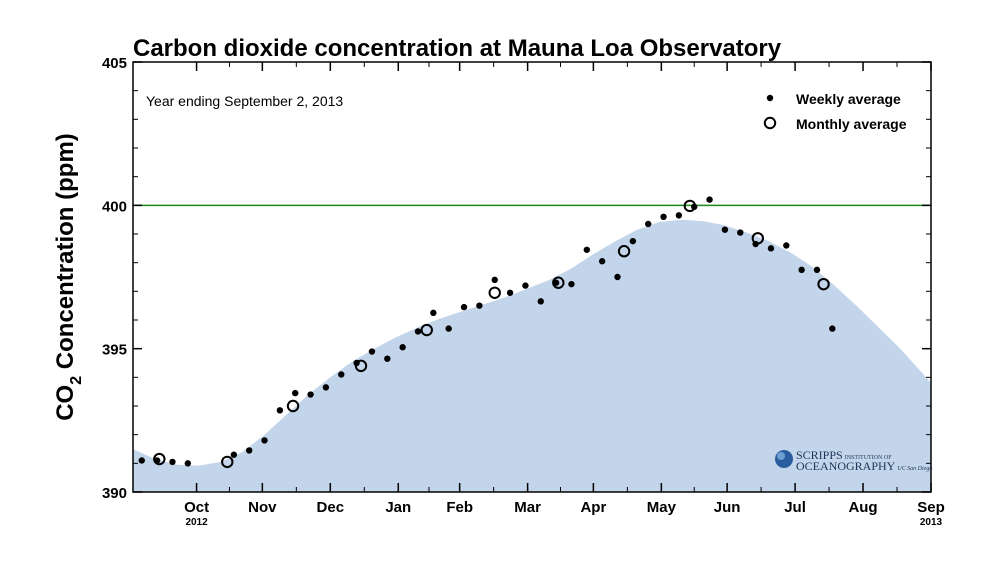 The image size is (1000, 570). Describe the element at coordinates (835, 111) in the screenshot. I see `legend: Weekly average Monthly average` at that location.